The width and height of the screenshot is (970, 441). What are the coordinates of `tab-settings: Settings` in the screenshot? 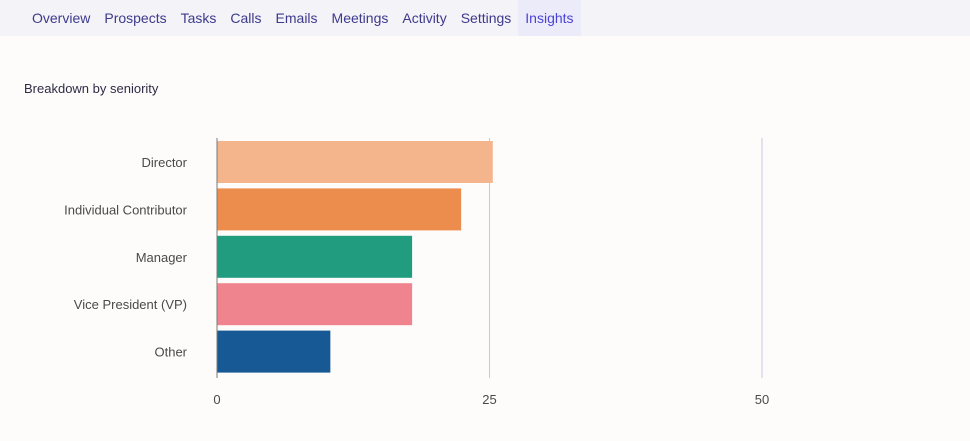 It's located at (486, 18).